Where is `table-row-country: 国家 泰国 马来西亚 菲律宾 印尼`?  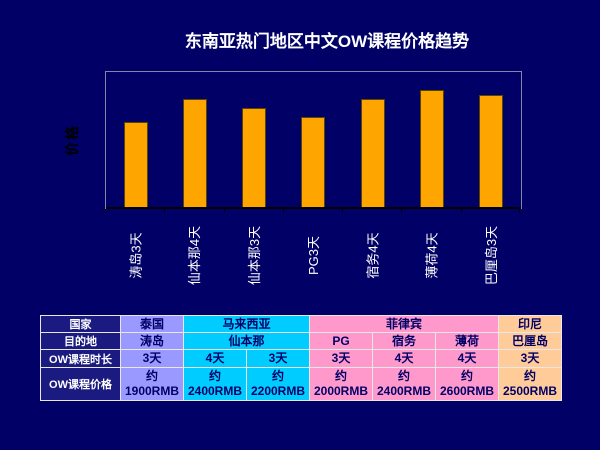 table-row-country: 国家 泰国 马来西亚 菲律宾 印尼 is located at coordinates (301, 324).